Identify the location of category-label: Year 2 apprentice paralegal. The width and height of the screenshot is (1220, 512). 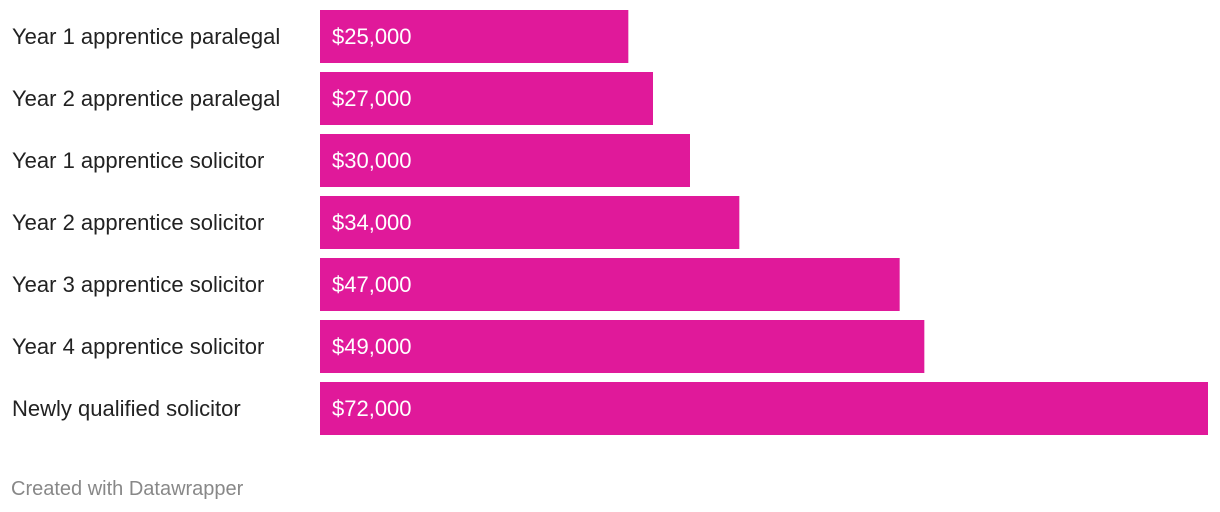
(146, 98).